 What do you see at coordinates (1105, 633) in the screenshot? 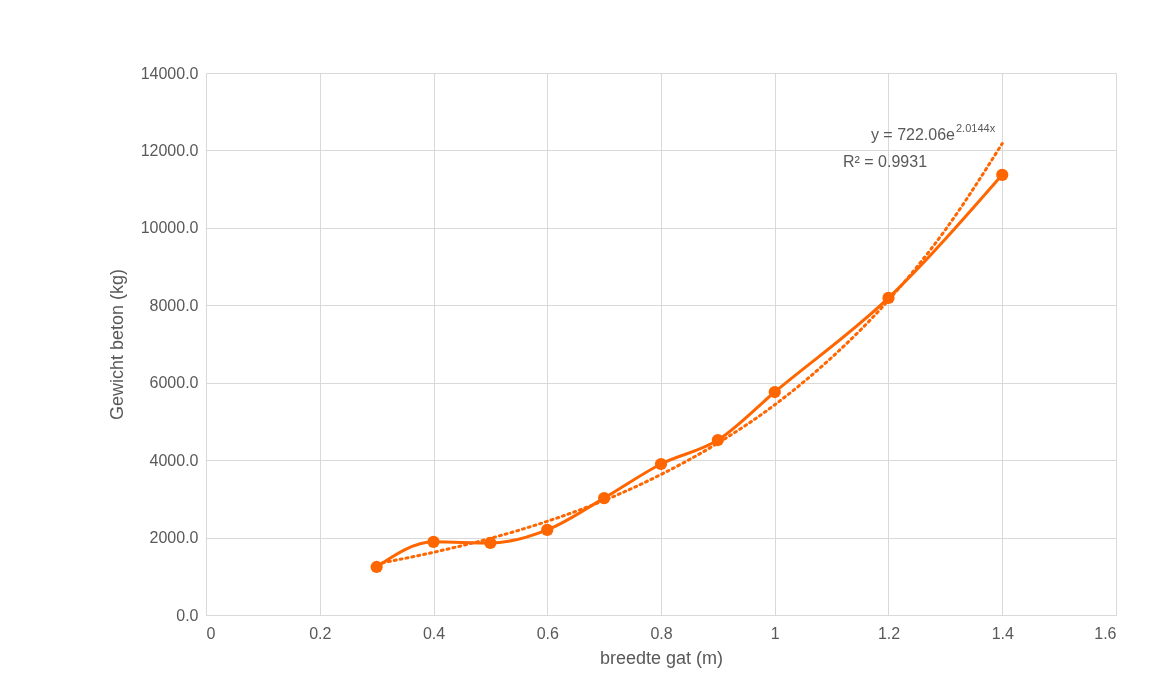
I see `x-tick-label: 1.6` at bounding box center [1105, 633].